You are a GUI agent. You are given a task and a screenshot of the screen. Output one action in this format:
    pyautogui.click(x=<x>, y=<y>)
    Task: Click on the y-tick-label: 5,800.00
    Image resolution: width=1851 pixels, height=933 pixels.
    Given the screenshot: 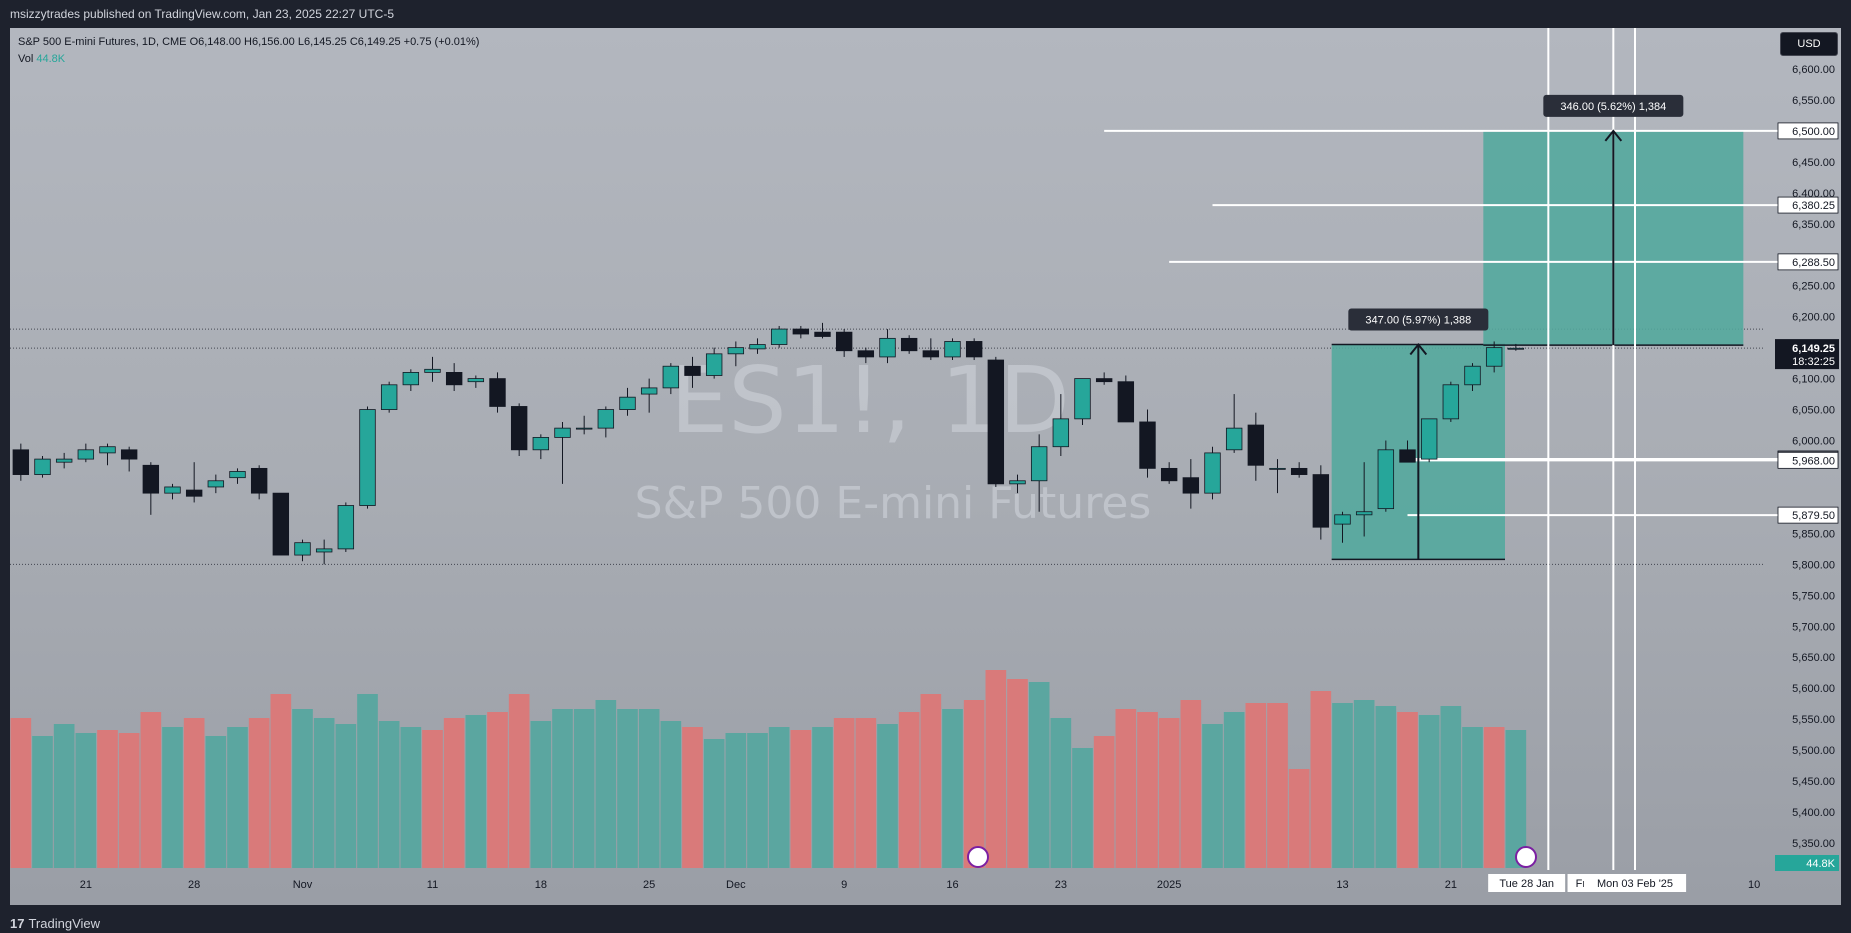 What is the action you would take?
    pyautogui.click(x=1813, y=565)
    